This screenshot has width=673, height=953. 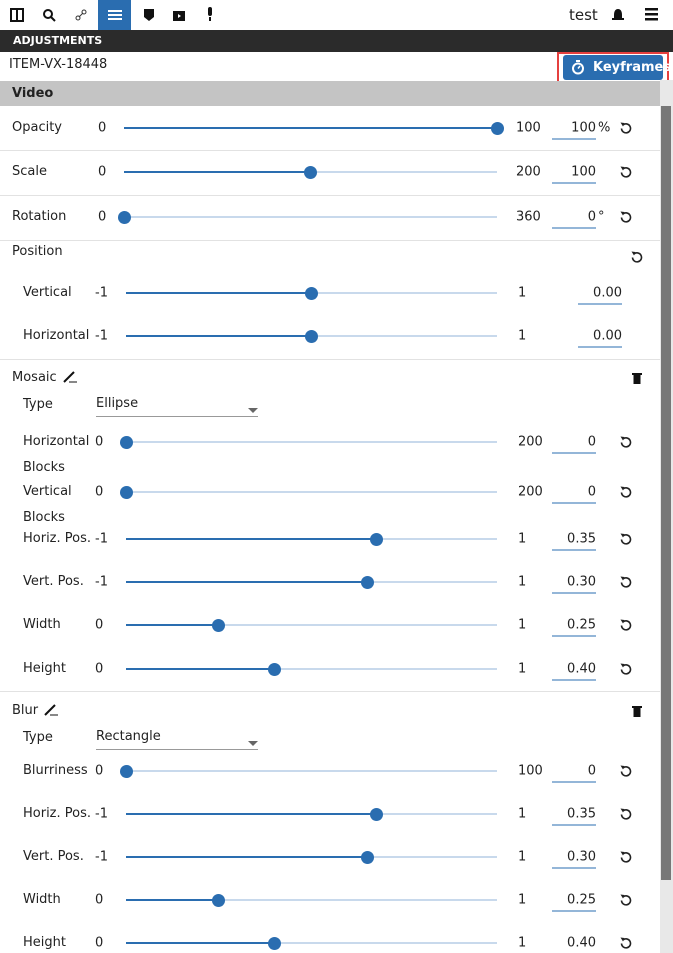 What do you see at coordinates (666, 493) in the screenshot?
I see `scrollbar-thumb` at bounding box center [666, 493].